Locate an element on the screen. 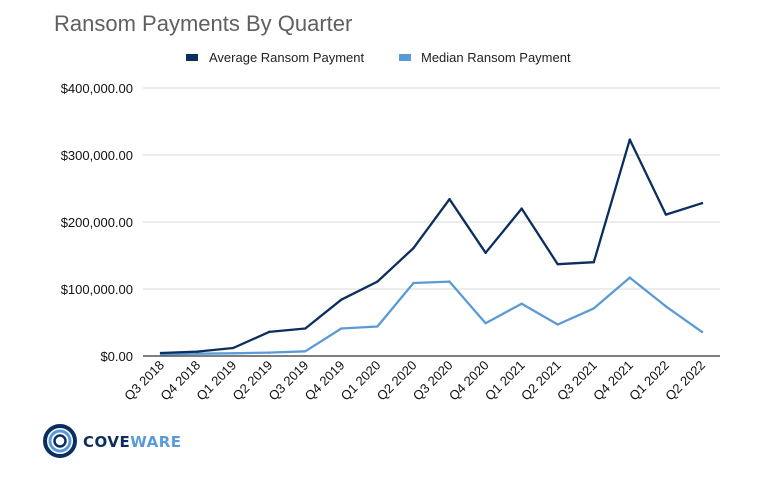 The height and width of the screenshot is (490, 775). legend-label-median: Median Ransom Payment is located at coordinates (496, 57).